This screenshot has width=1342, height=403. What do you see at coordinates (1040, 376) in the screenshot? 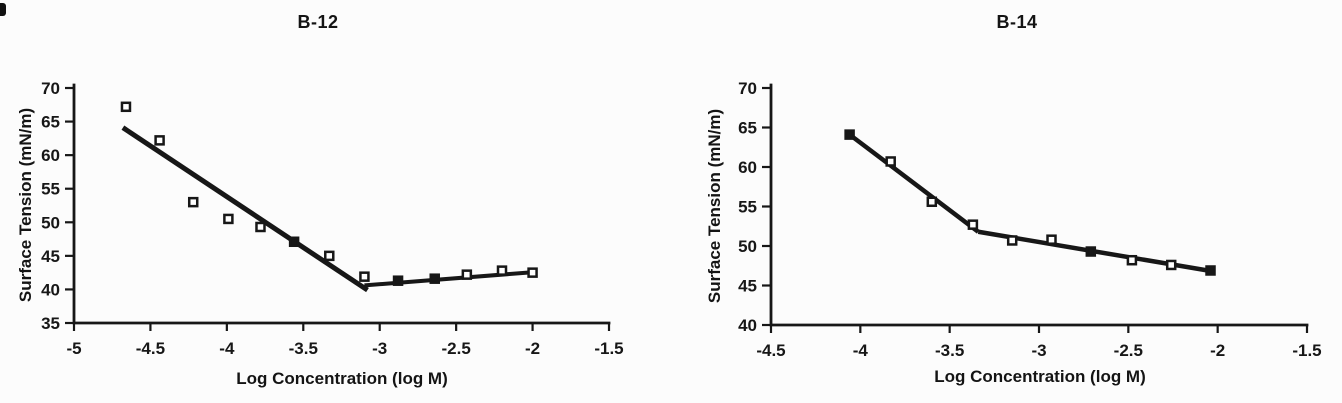
I see `x-axis-label-b14: Log Concentration (log M)` at bounding box center [1040, 376].